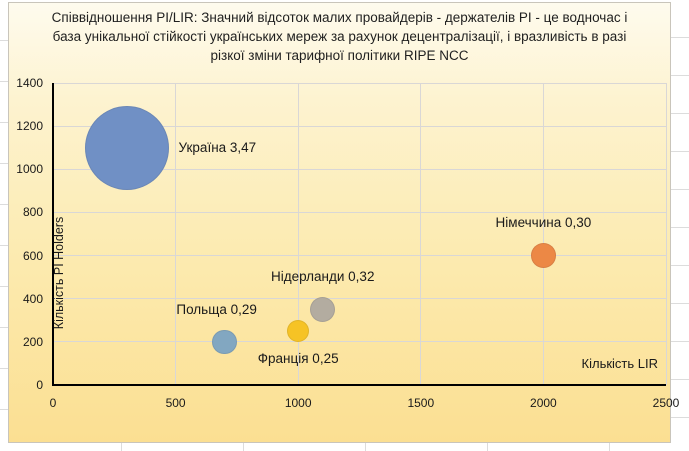 The image size is (689, 451). I want to click on data-point-label: Польща 0,29, so click(216, 309).